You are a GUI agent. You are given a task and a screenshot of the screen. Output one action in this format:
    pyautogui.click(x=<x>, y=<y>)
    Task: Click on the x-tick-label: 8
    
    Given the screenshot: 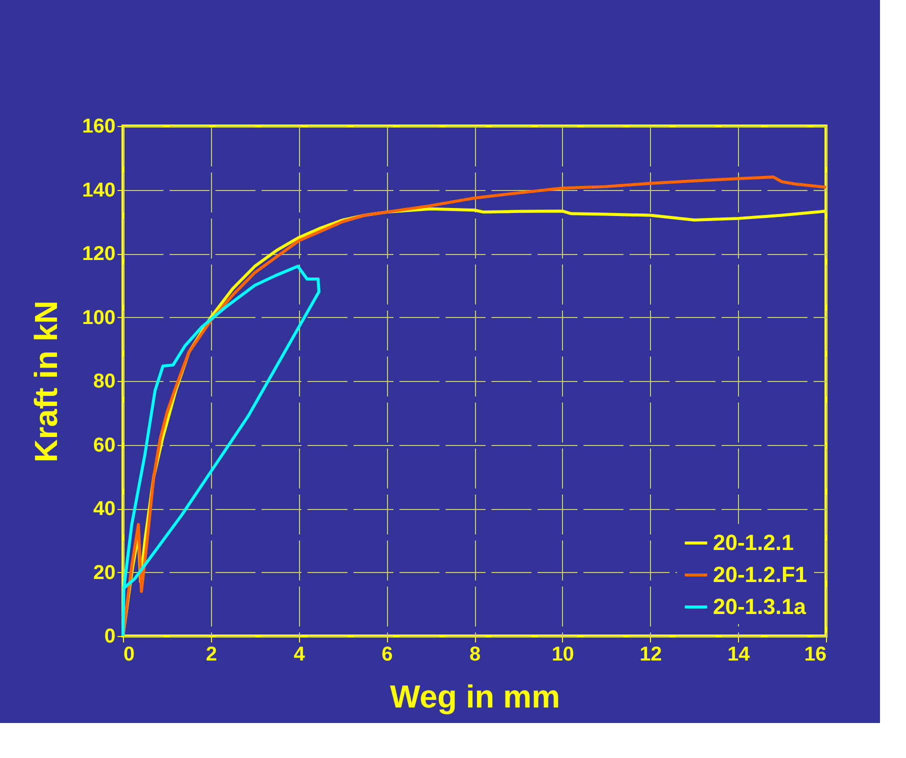 What is the action you would take?
    pyautogui.click(x=475, y=655)
    